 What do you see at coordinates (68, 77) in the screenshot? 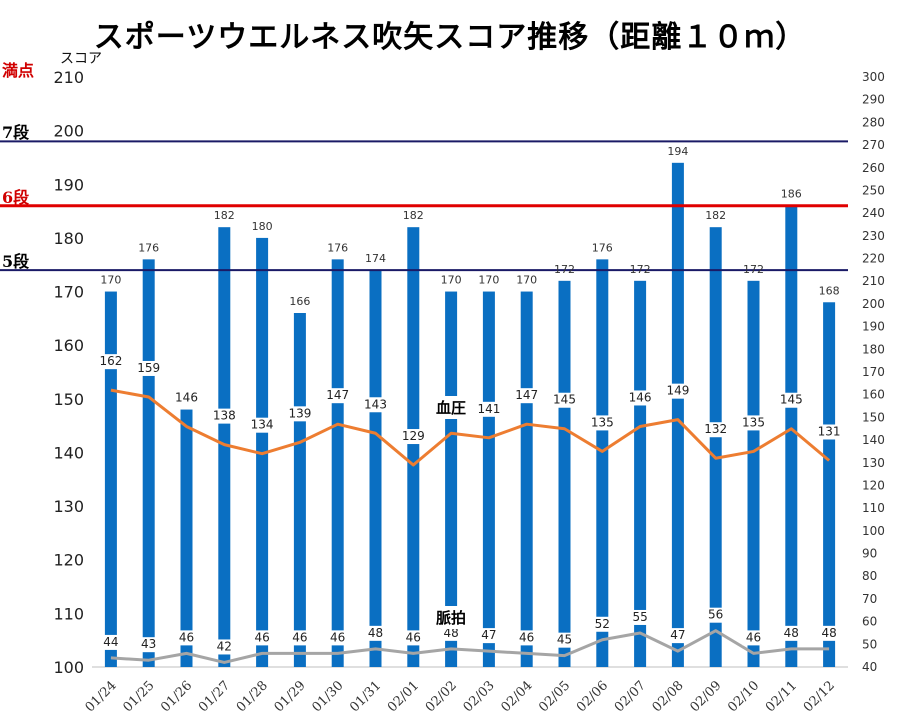
I see `left-axis-tick-label: 210` at bounding box center [68, 77].